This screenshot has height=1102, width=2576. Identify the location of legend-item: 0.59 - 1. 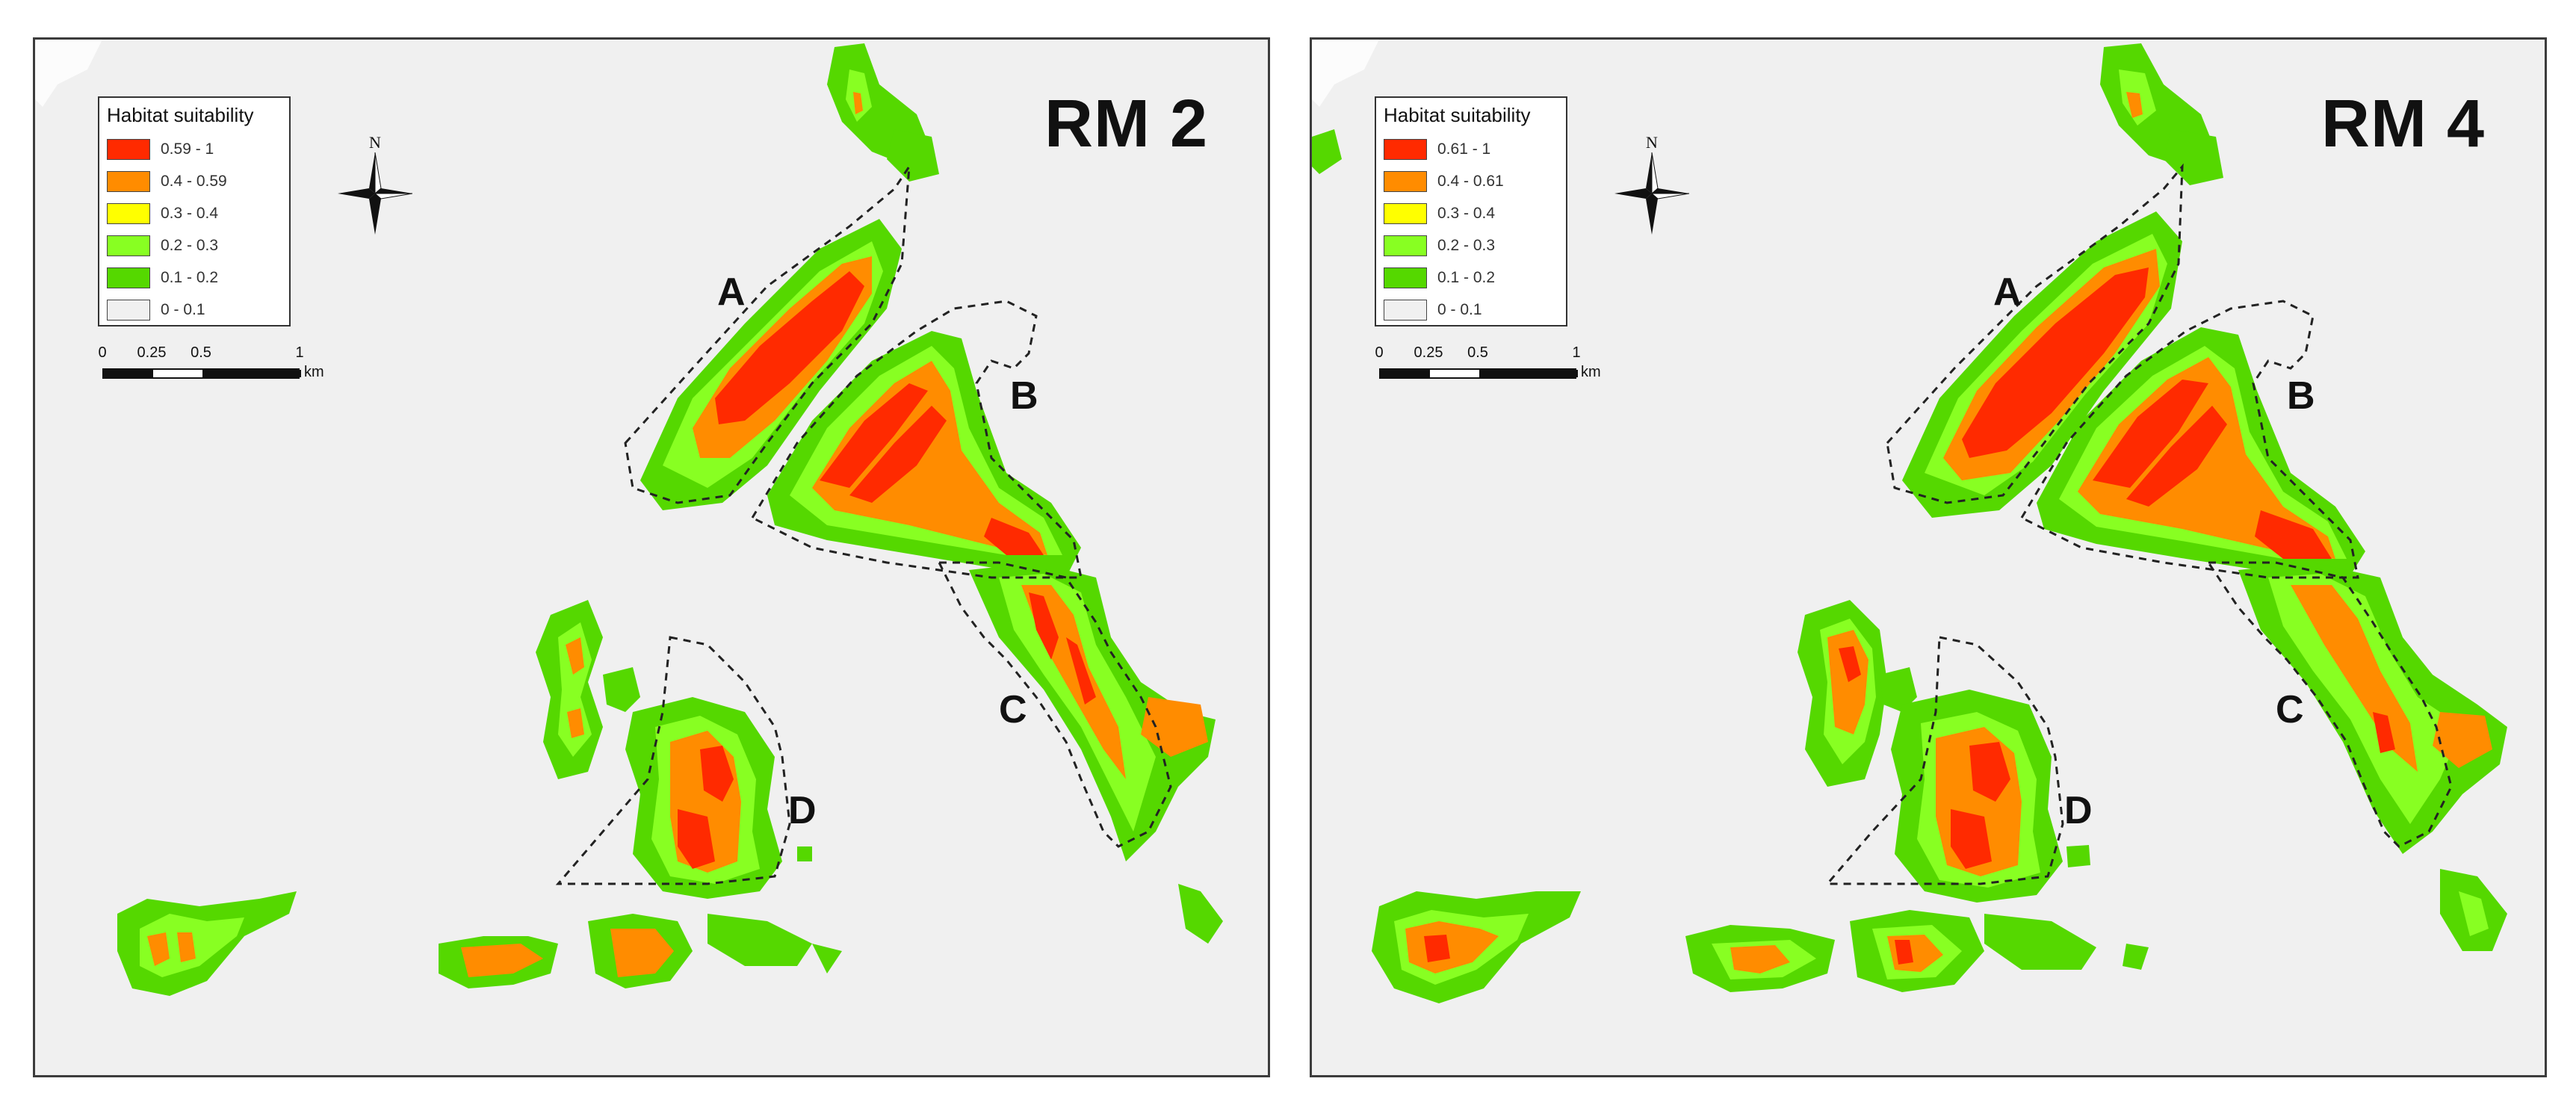
(194, 149).